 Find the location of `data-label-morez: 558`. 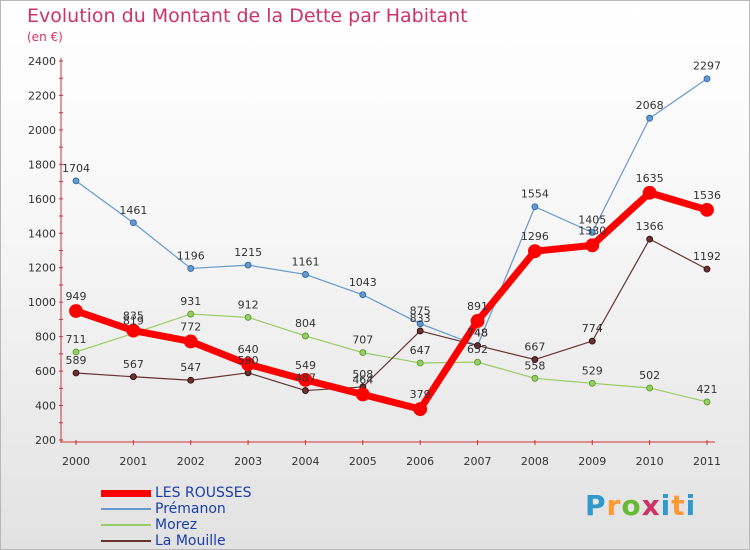

data-label-morez: 558 is located at coordinates (534, 365).